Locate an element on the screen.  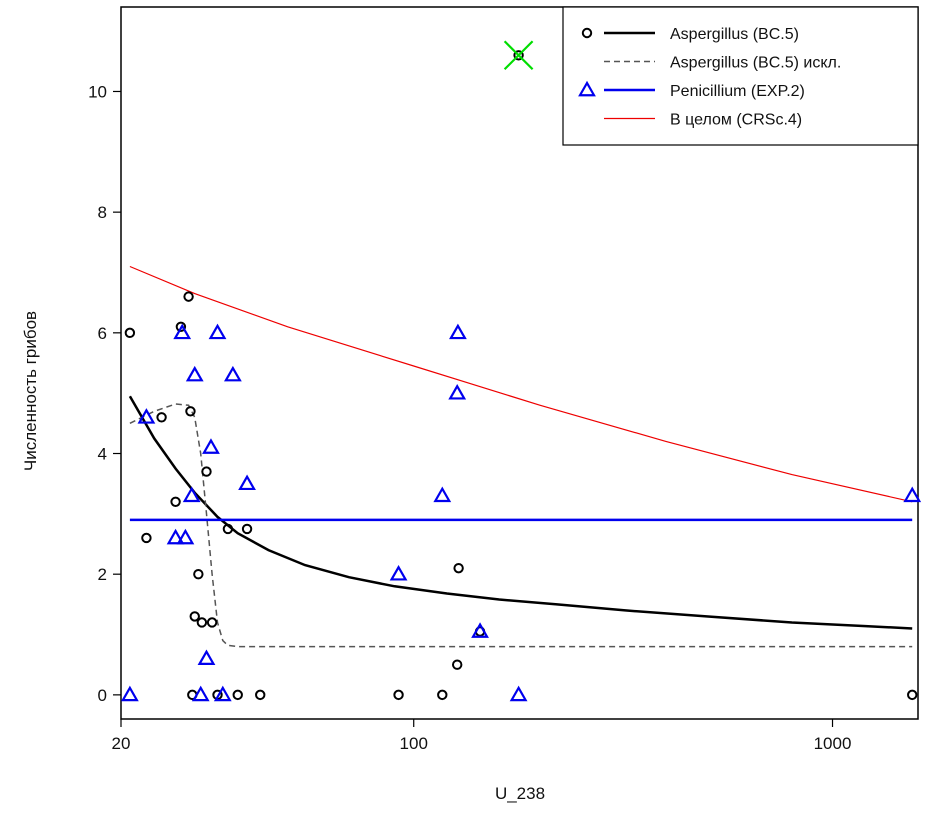
y-axis-title: Численность грибов is located at coordinates (30, 391).